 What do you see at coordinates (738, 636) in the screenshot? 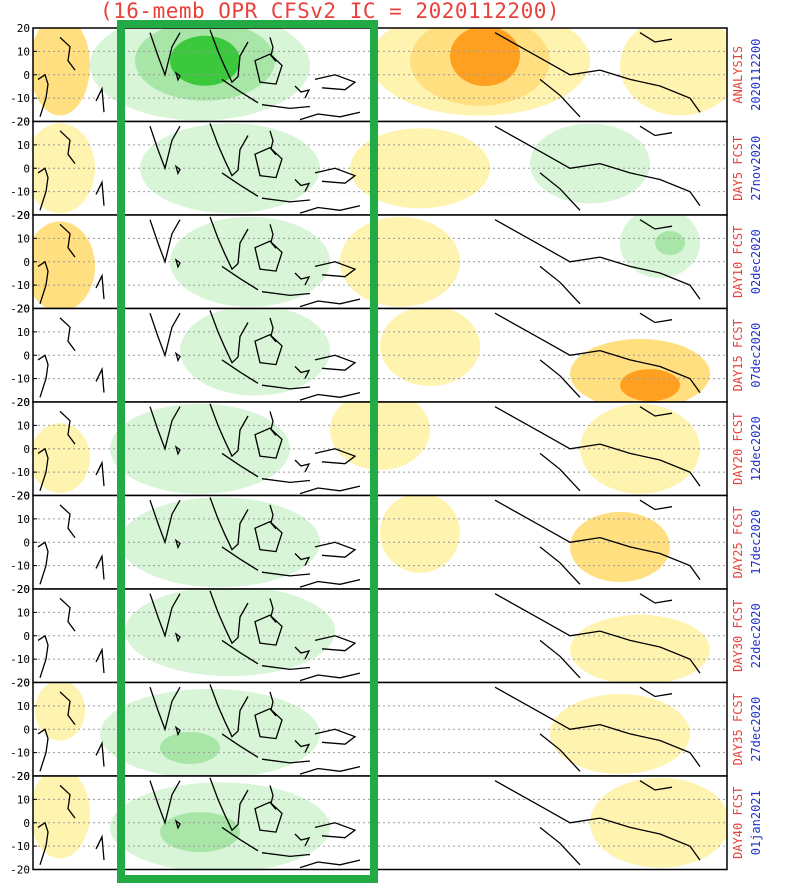
I see `panel-label: DAY30 FCST` at bounding box center [738, 636].